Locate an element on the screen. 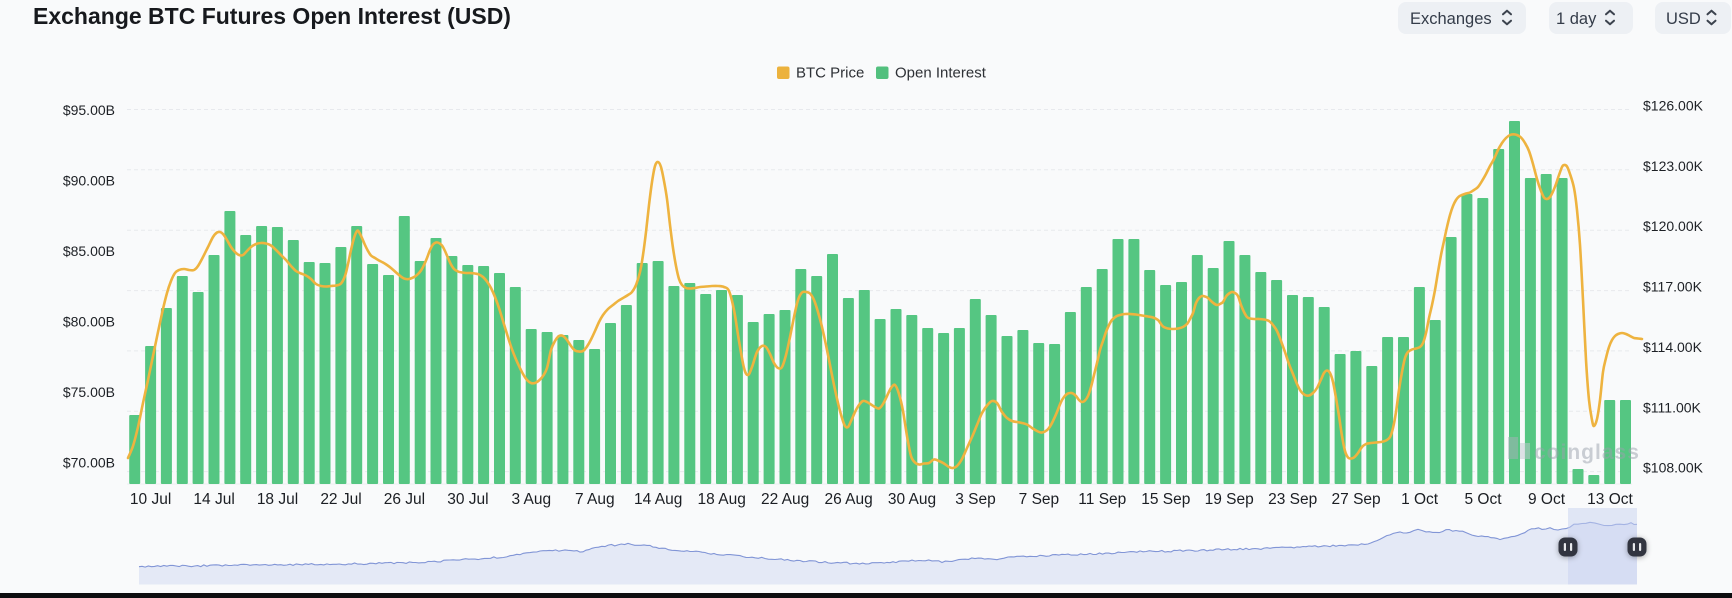 The height and width of the screenshot is (598, 1732). svg-text: 10 Jul is located at coordinates (150, 499).